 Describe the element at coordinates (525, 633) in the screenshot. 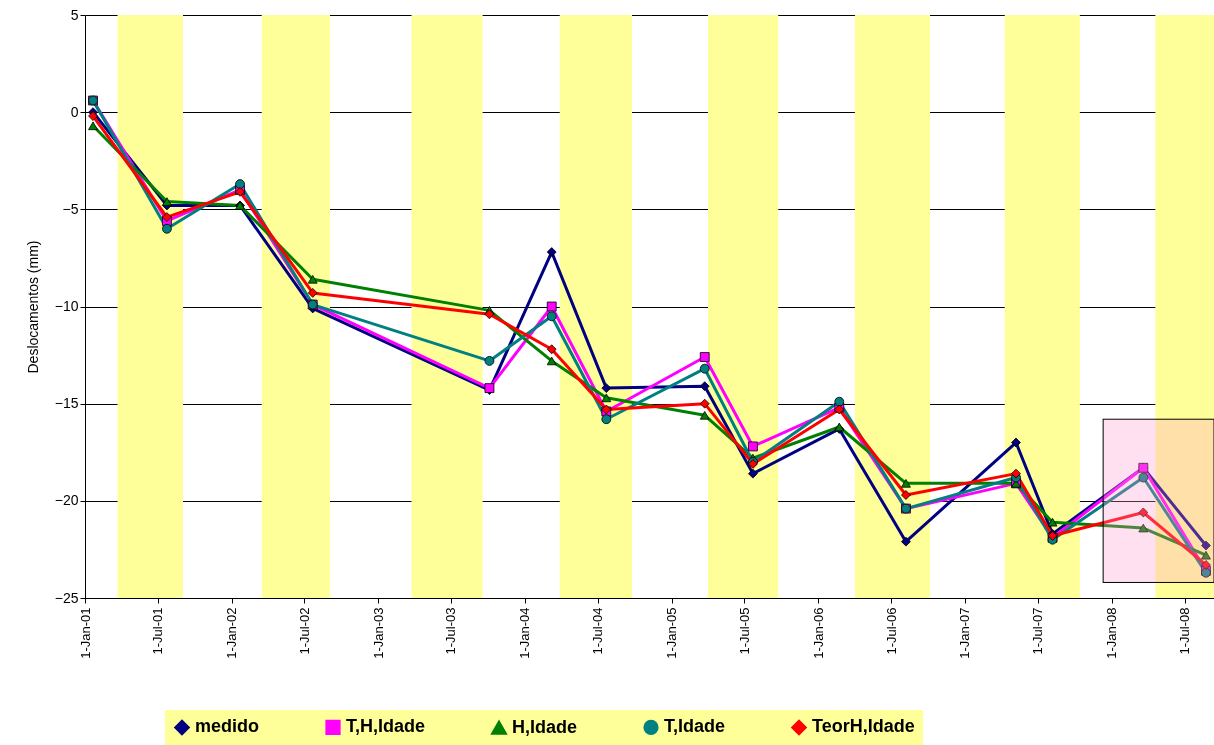

I see `x-tick-label: 1-Jan-04` at that location.